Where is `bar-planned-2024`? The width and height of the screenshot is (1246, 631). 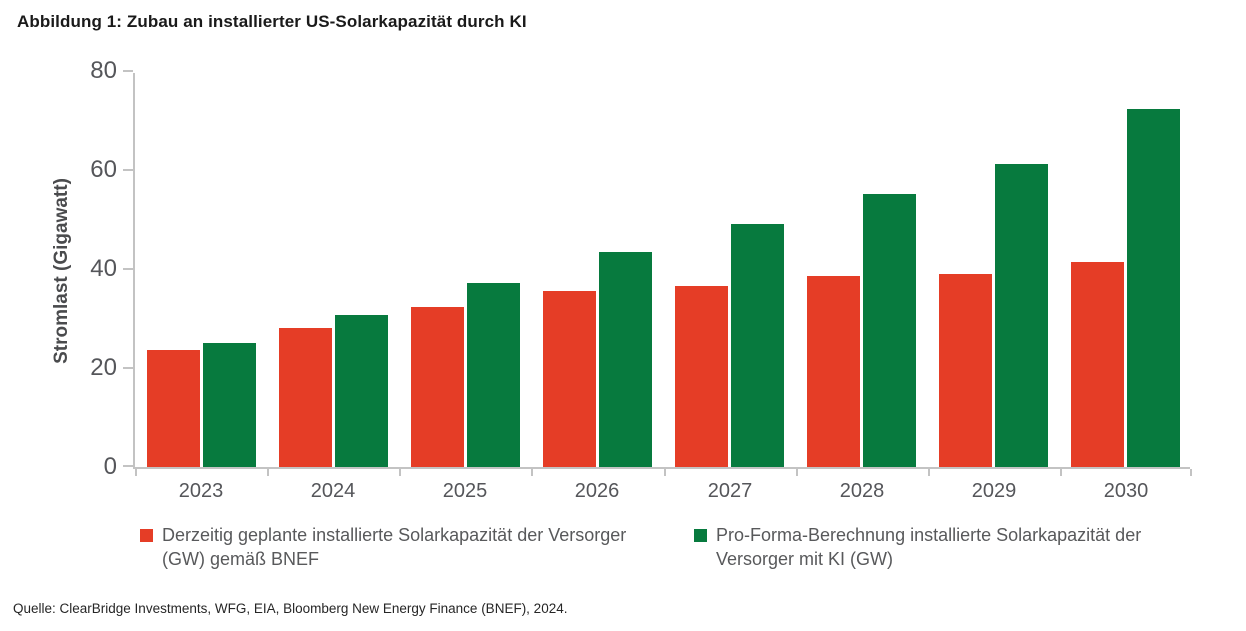 bar-planned-2024 is located at coordinates (305, 397).